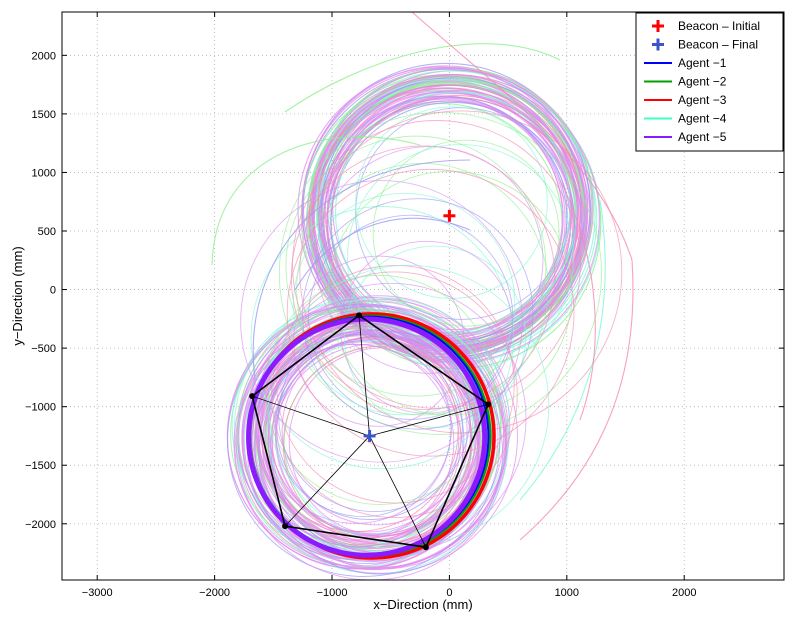  I want to click on final-orbit-agent5, so click(367, 437).